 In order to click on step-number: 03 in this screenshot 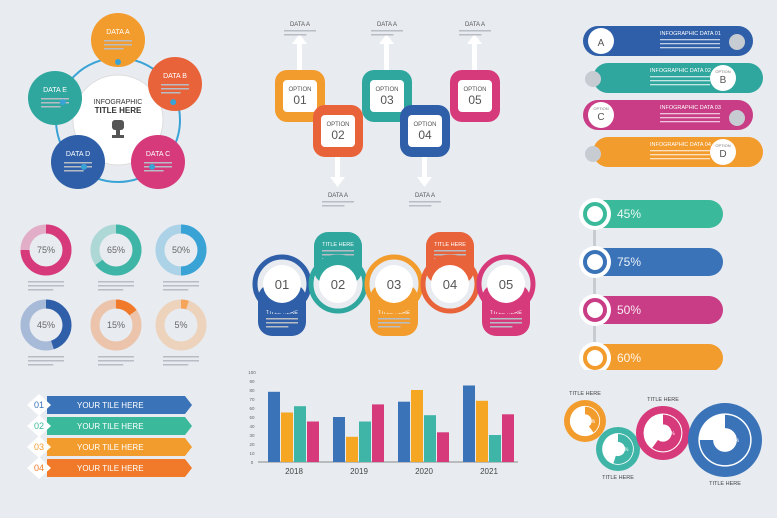, I will do `click(394, 284)`.